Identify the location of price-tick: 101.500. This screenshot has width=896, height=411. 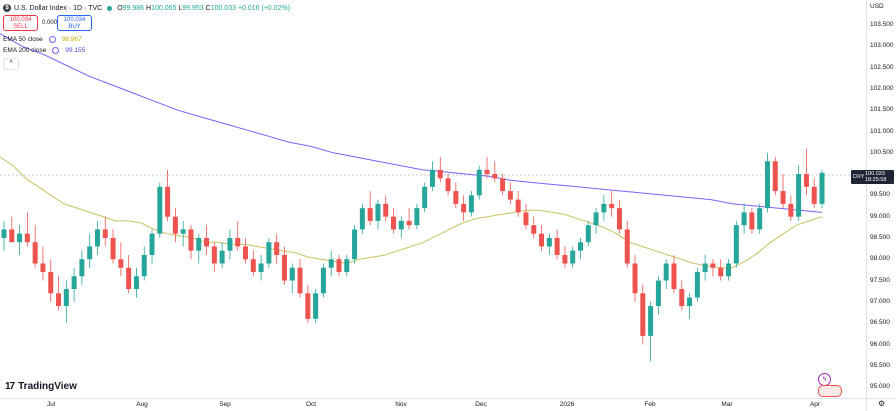
(882, 110).